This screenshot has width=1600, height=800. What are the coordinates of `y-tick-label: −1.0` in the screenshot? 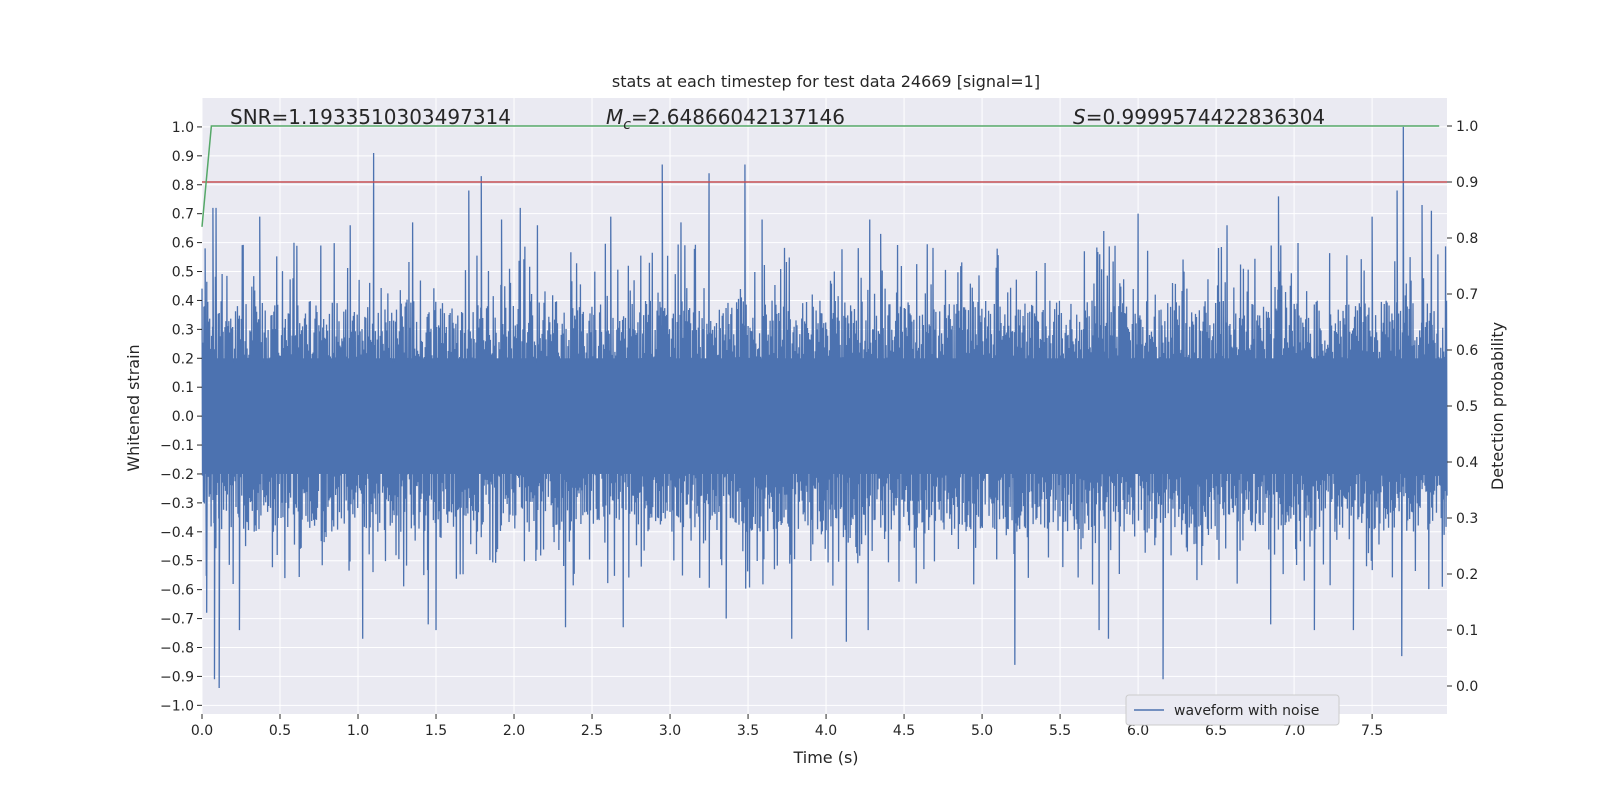 It's located at (177, 706).